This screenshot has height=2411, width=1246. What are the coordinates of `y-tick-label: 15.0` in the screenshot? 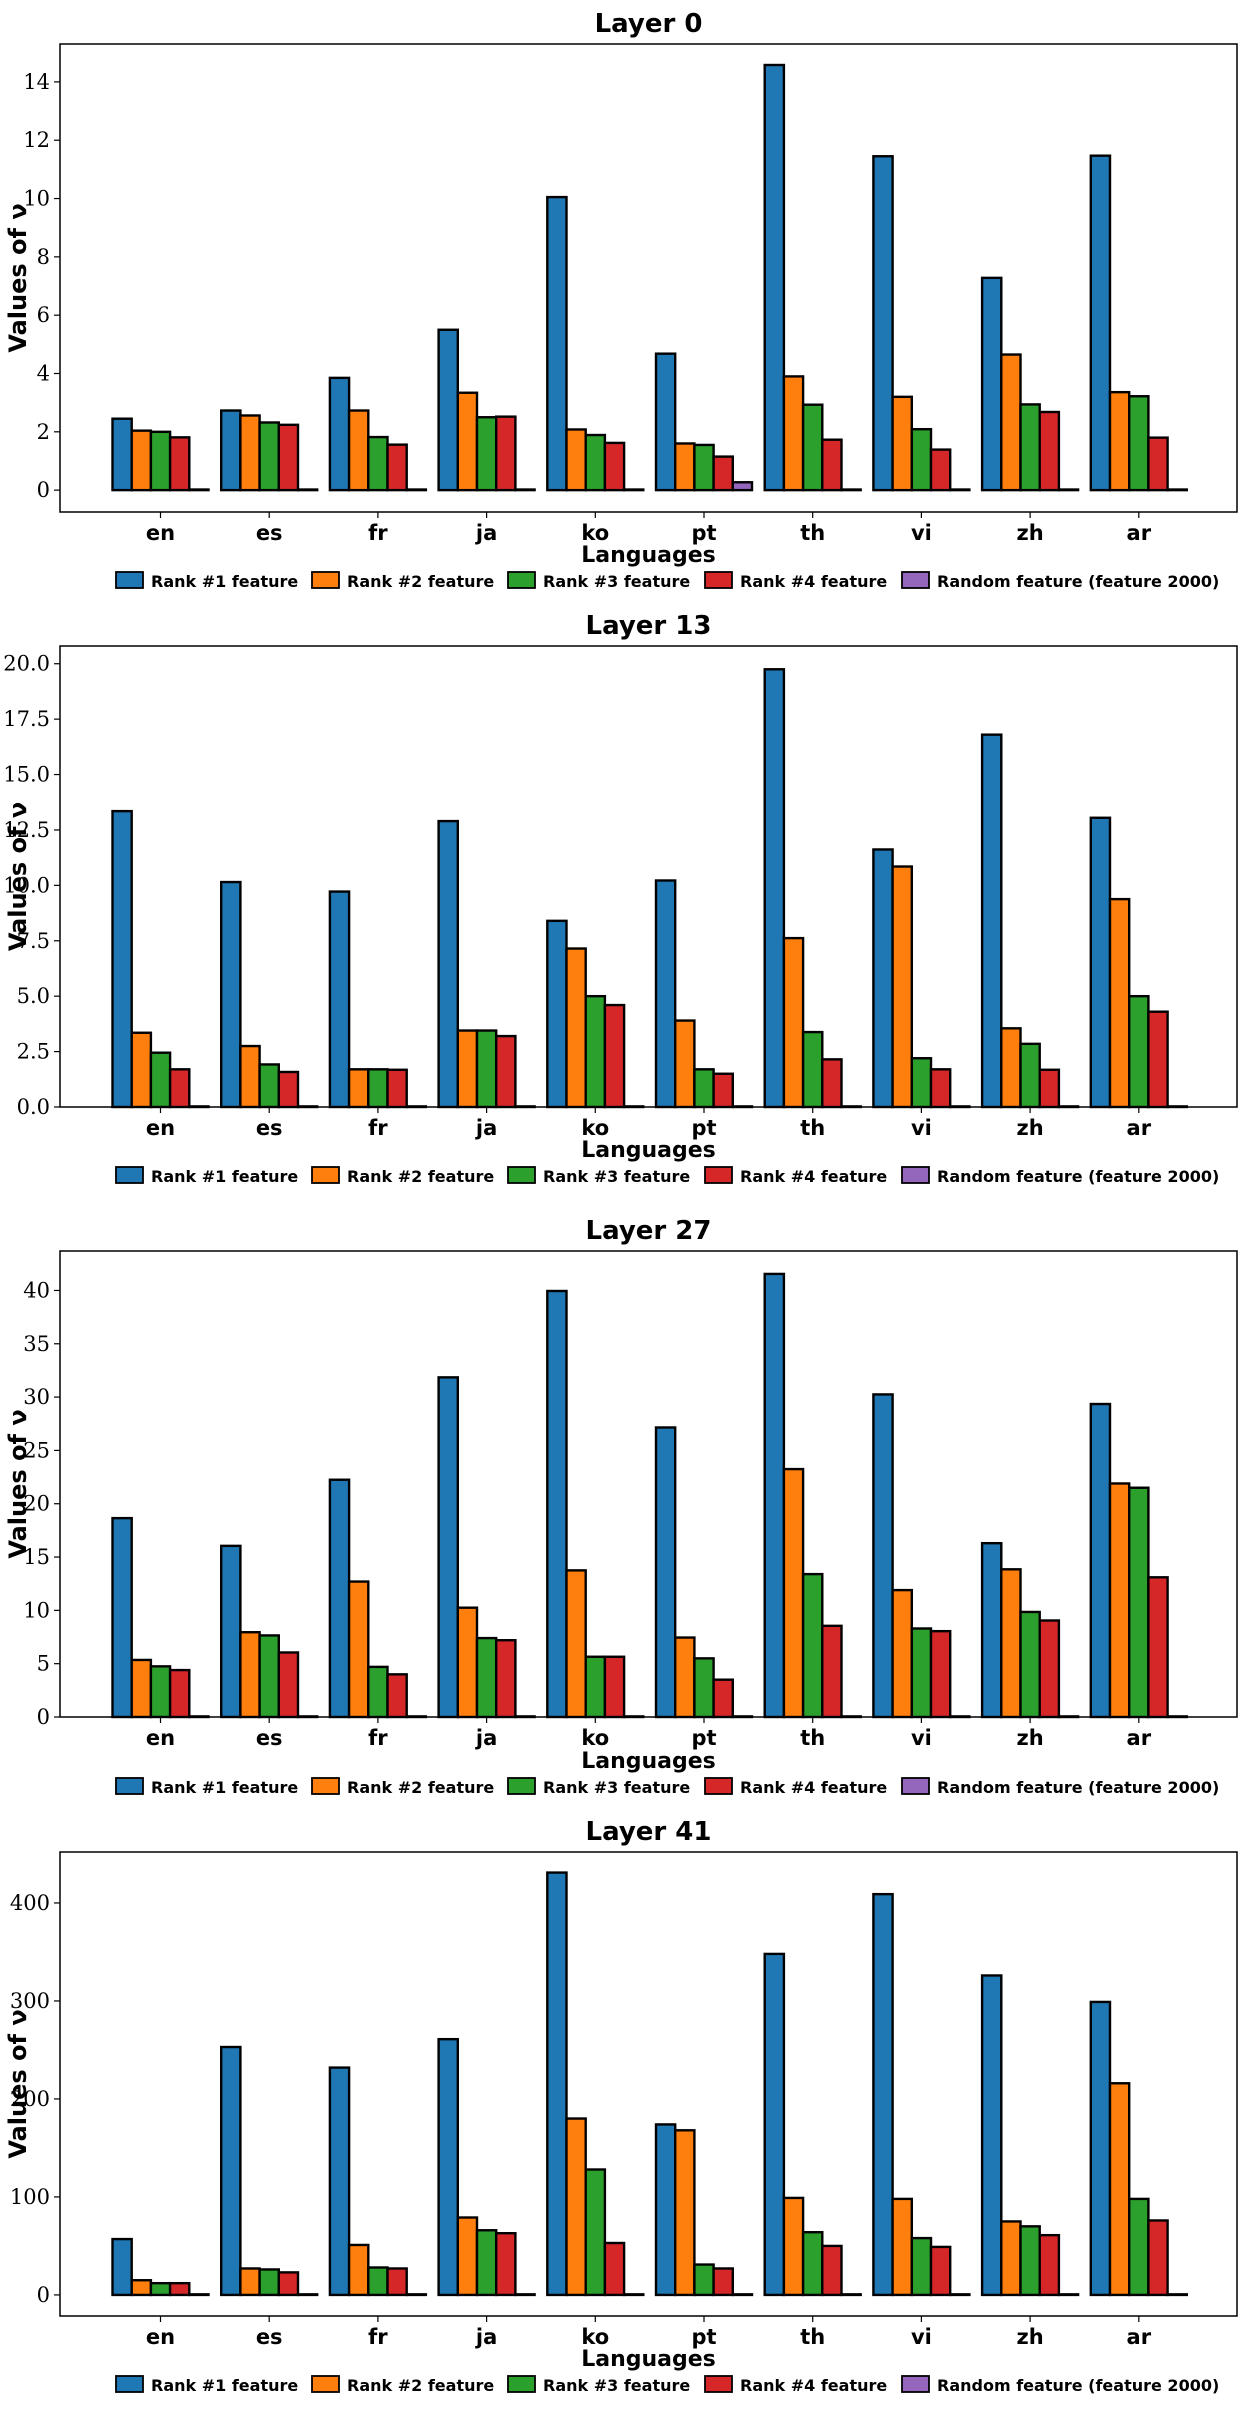 It's located at (26, 775).